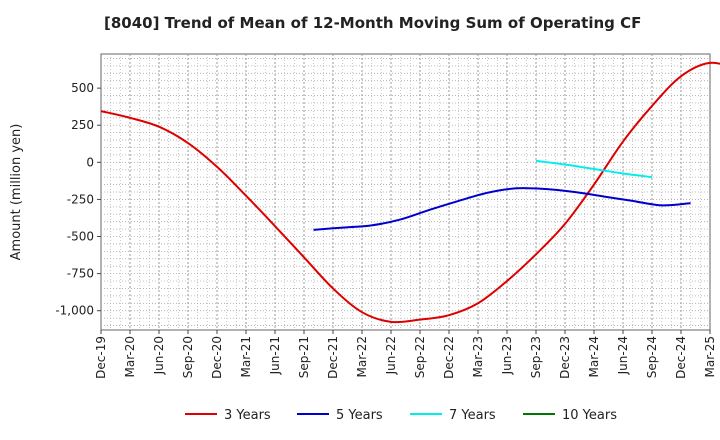  Describe the element at coordinates (74, 311) in the screenshot. I see `y-tick-label: -1,000` at that location.